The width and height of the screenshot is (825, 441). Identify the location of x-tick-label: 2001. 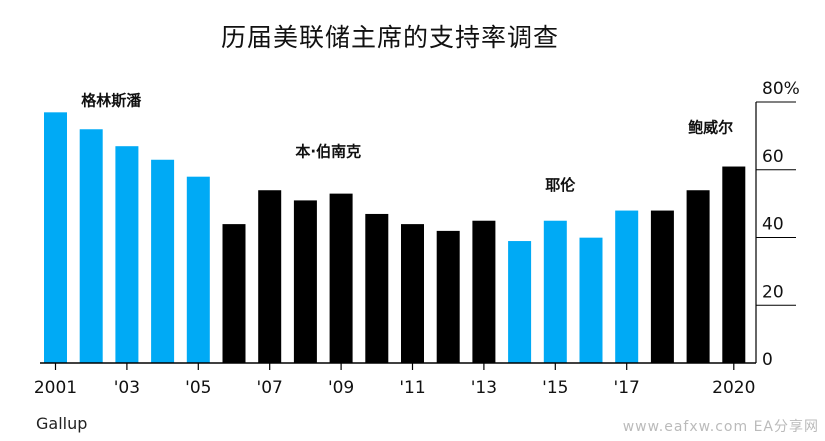
(55, 388).